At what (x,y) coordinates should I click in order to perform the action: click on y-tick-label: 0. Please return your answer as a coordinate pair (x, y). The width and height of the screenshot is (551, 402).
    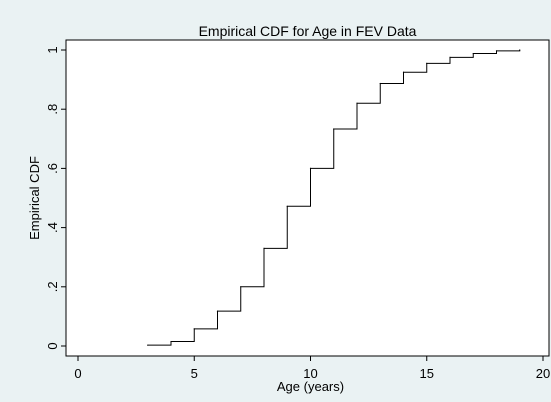
    Looking at the image, I should click on (52, 345).